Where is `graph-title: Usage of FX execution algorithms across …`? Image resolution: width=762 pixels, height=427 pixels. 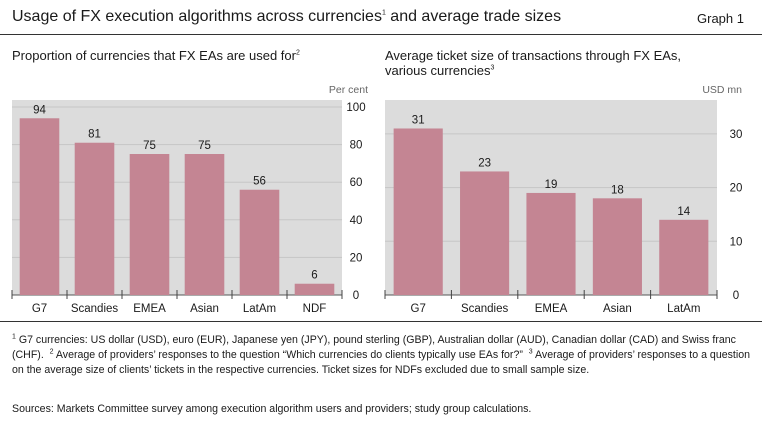
graph-title: Usage of FX execution algorithms across … is located at coordinates (287, 16).